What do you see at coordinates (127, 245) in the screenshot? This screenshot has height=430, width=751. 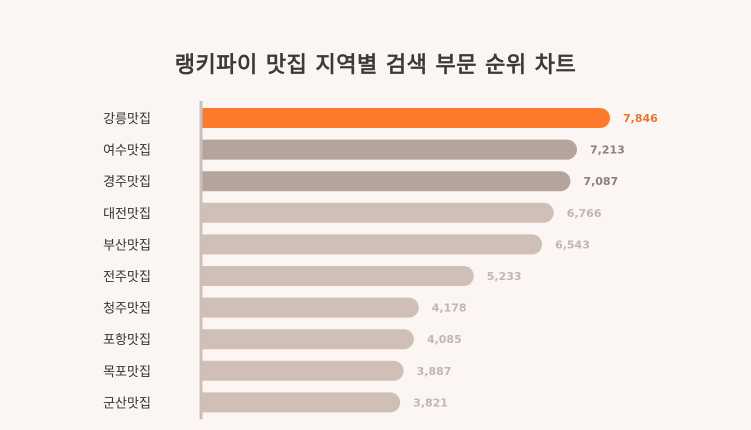 I see `category-label: 부산맛집` at bounding box center [127, 245].